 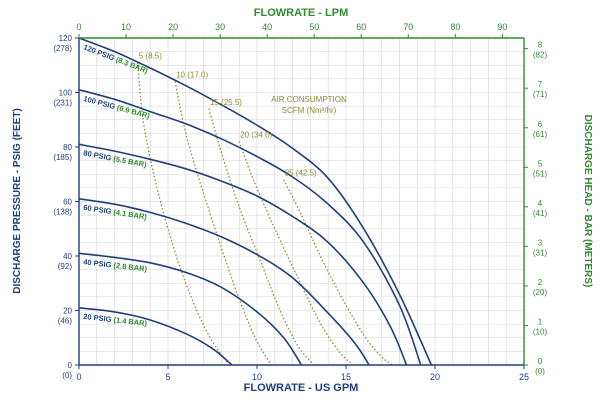 I want to click on x-top-tick-label: 90, so click(x=502, y=27).